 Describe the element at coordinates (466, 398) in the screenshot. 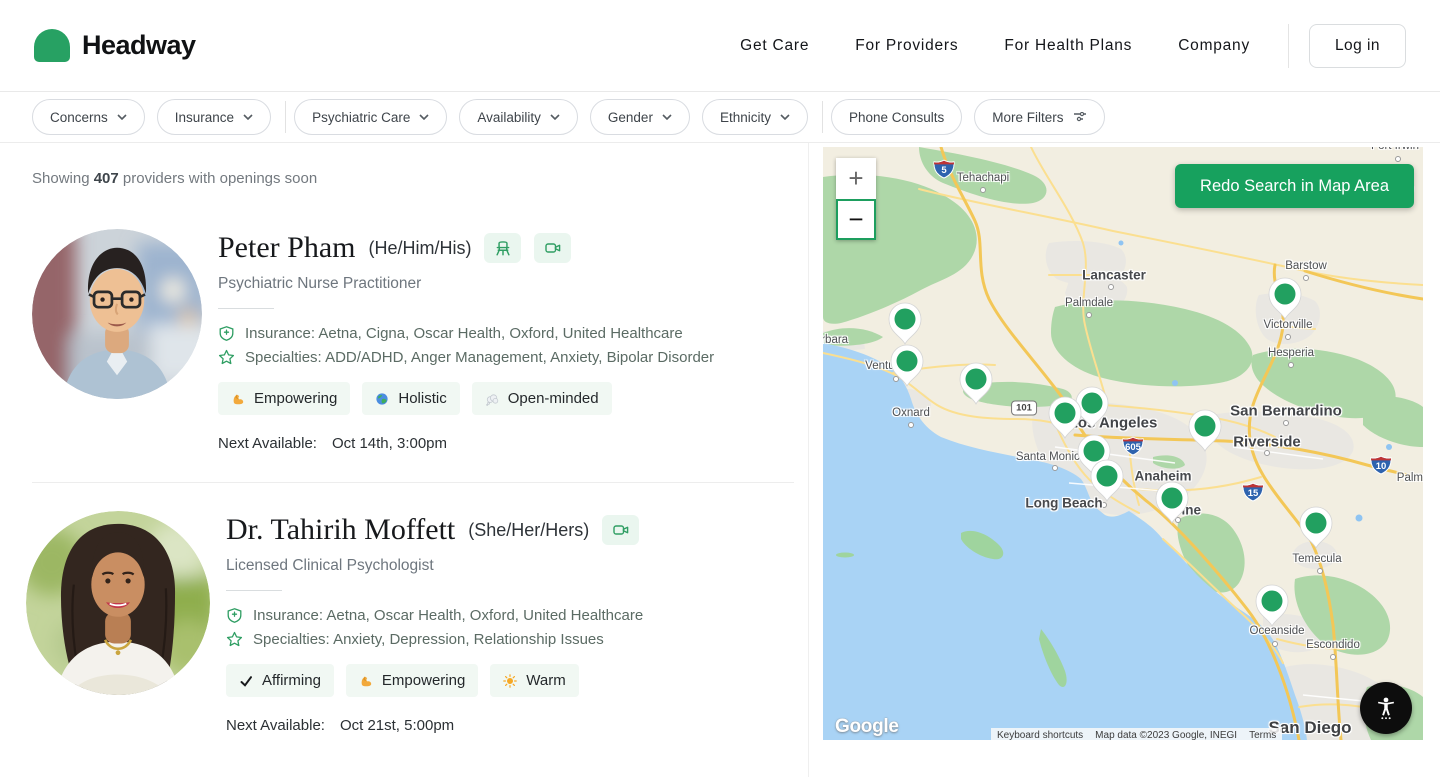

I see `personality-badges: Empowering Holistic Open-minded` at that location.